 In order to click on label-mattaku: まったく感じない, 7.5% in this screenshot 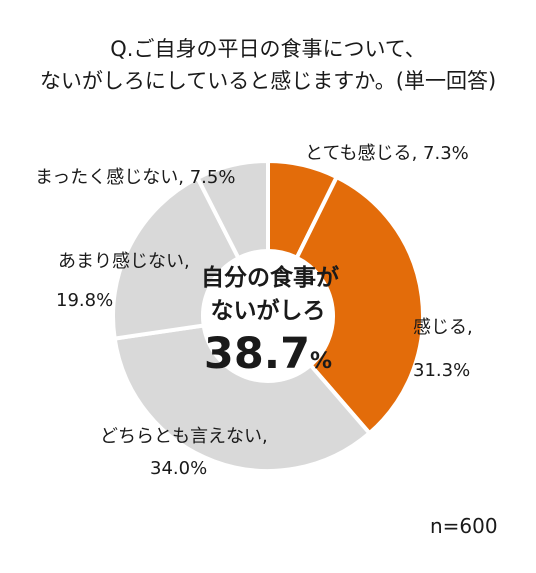, I will do `click(135, 177)`.